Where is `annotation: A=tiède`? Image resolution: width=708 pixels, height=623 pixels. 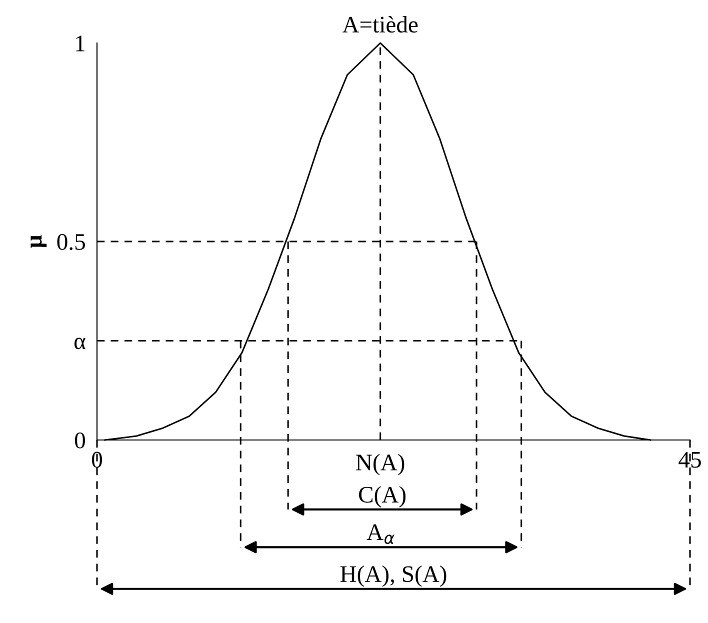
annotation: A=tiède is located at coordinates (380, 24).